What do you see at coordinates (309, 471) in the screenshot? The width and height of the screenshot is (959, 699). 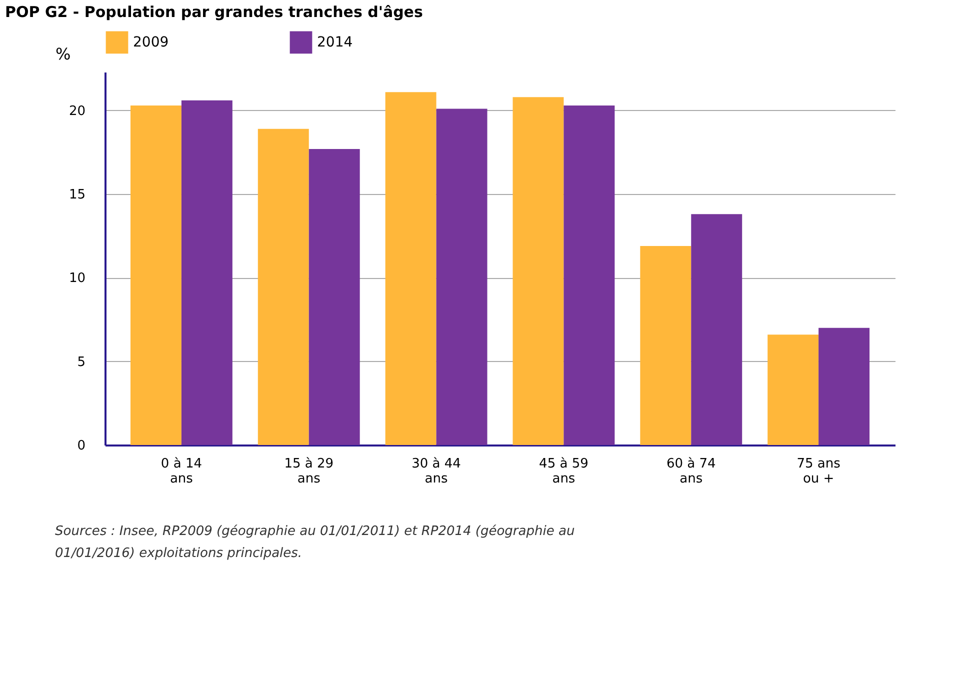 I see `x-tick-label: 15 à 29 ans` at bounding box center [309, 471].